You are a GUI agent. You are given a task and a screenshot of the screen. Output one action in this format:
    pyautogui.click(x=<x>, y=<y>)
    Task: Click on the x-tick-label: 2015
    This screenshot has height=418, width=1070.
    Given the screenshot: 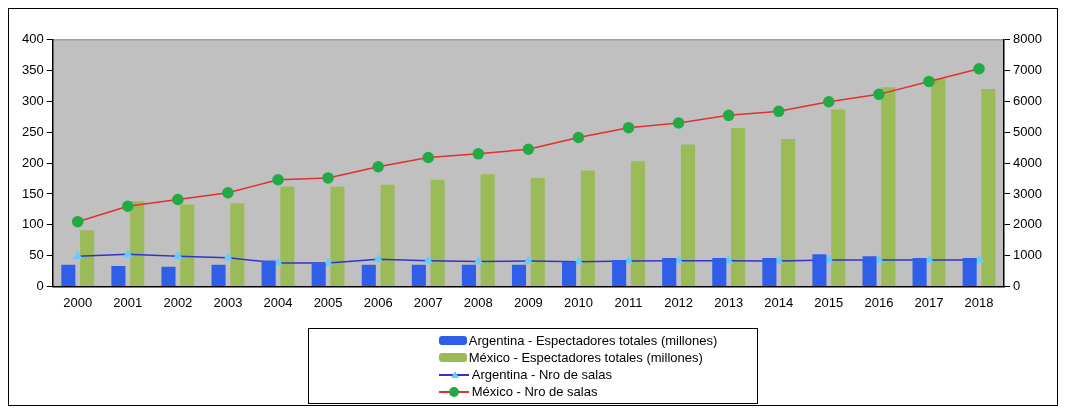 What is the action you would take?
    pyautogui.click(x=829, y=302)
    